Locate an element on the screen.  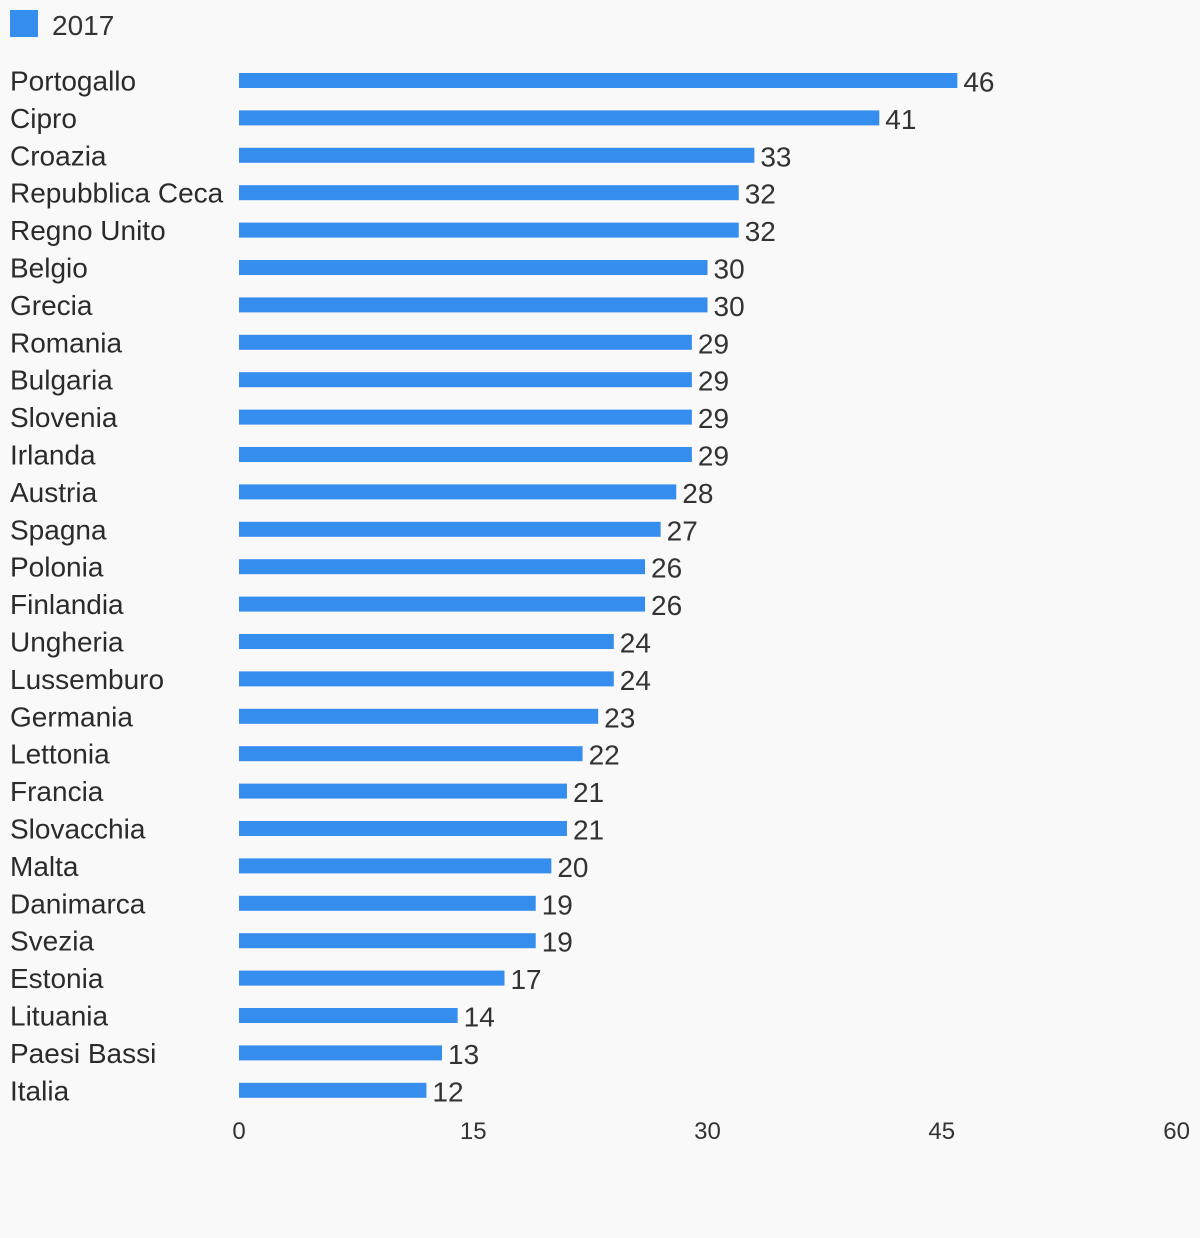
category-label: Lettonia is located at coordinates (60, 754).